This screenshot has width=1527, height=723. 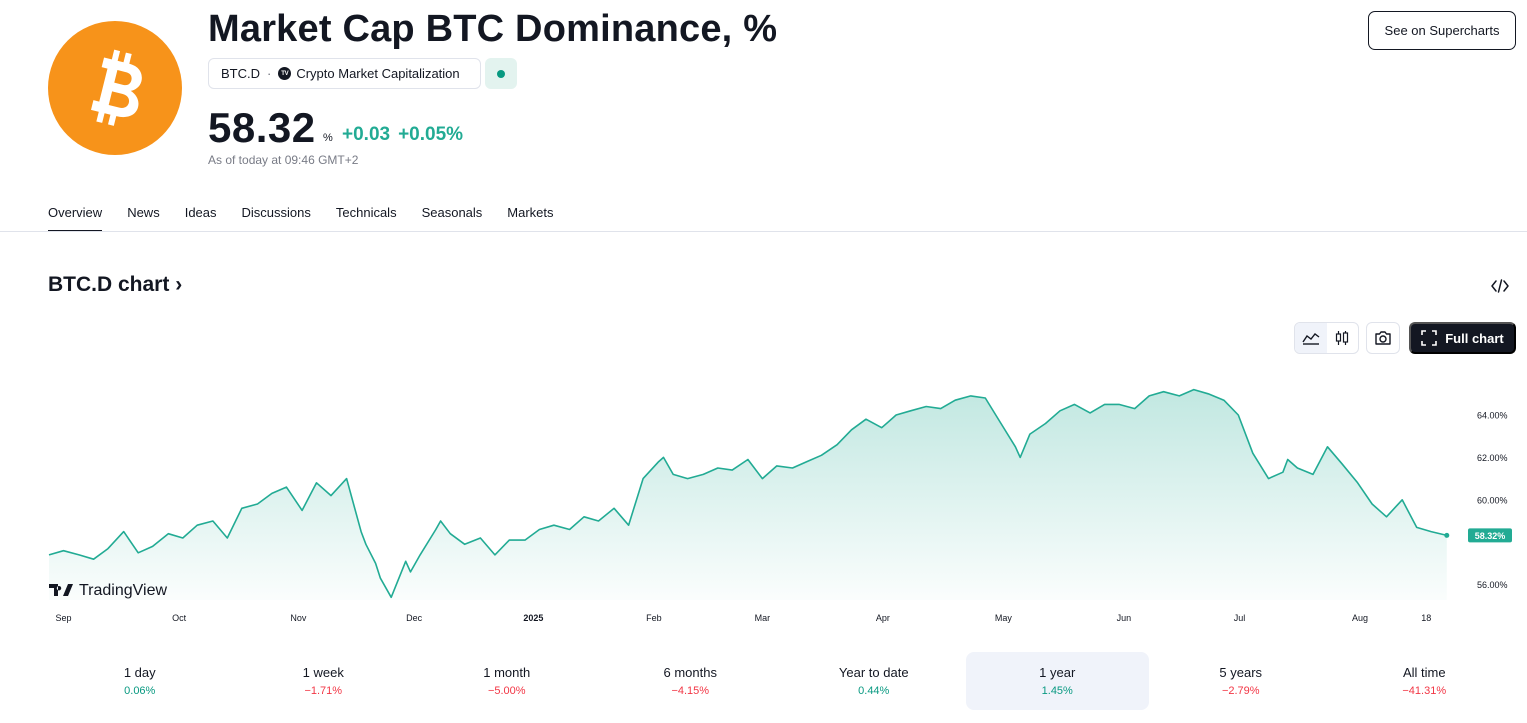 I want to click on period-label: All time, so click(x=1424, y=672).